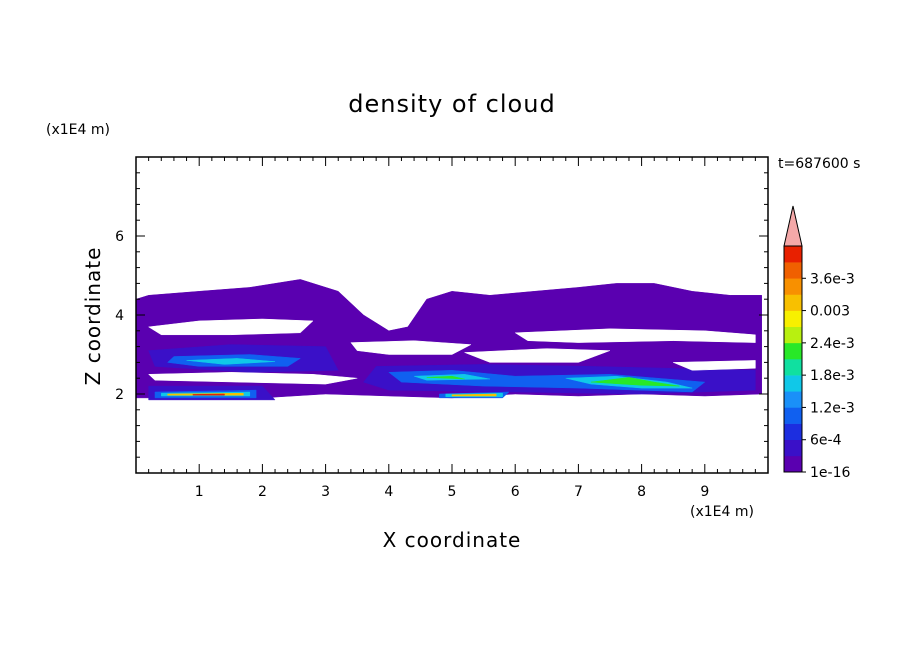 The height and width of the screenshot is (654, 904). What do you see at coordinates (451, 104) in the screenshot?
I see `chart-title: density of cloud` at bounding box center [451, 104].